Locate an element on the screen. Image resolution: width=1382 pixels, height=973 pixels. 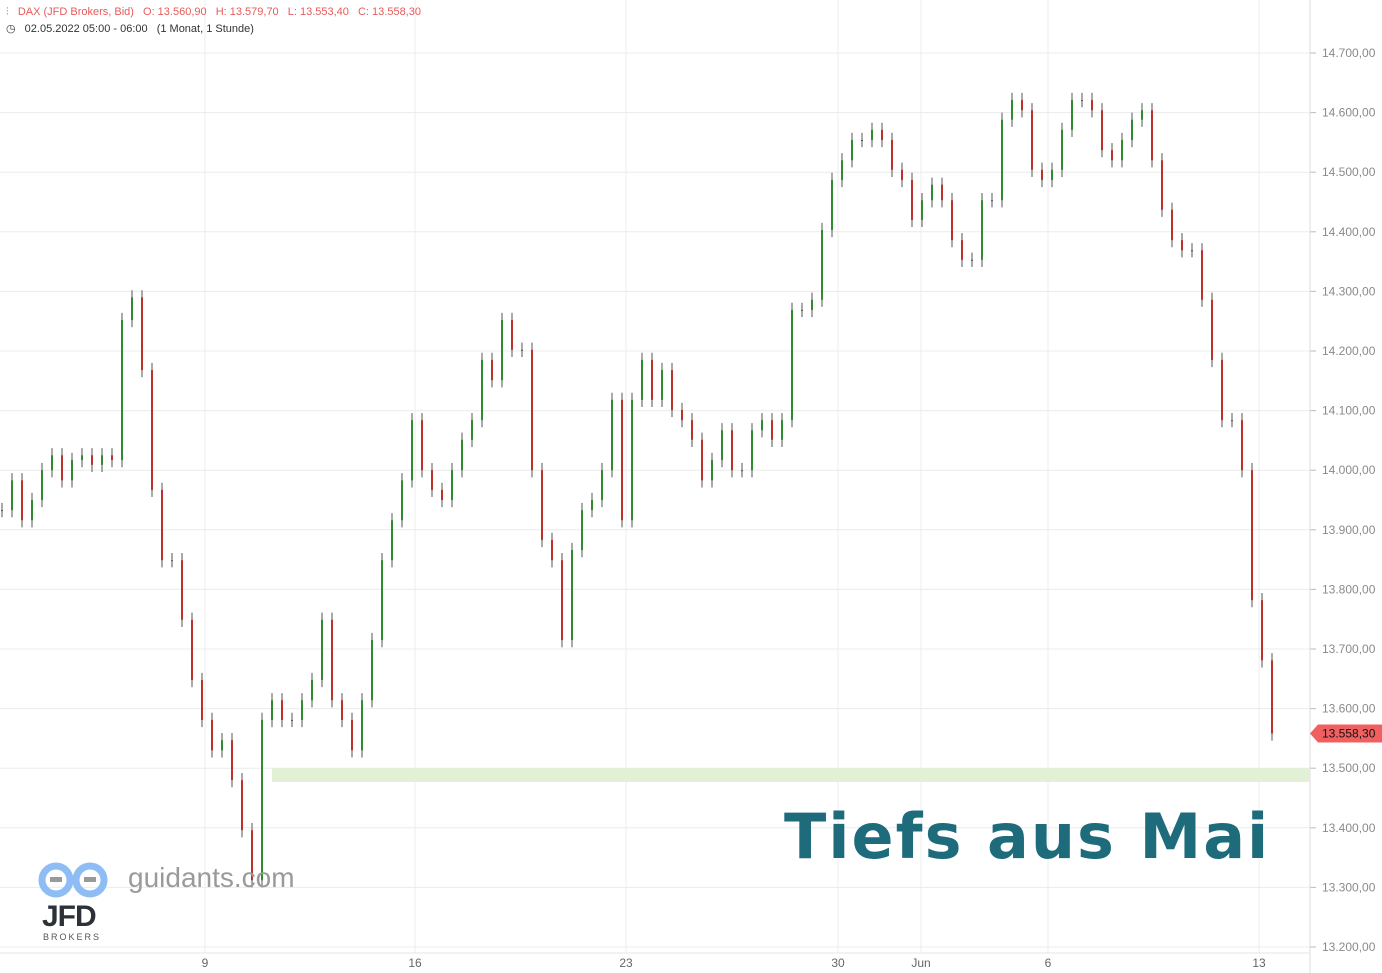
bar-datetime: 02.05.2022 05:00 - 06:00 is located at coordinates (86, 29).